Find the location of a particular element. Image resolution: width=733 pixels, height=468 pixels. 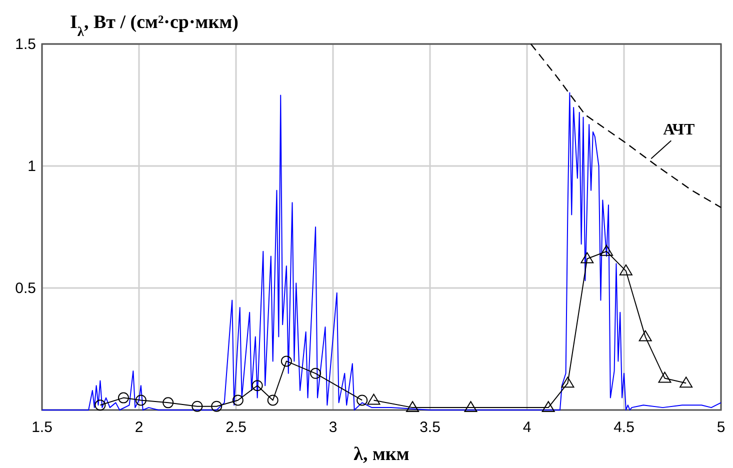

y-tick-label: 1.5 is located at coordinates (25, 44).